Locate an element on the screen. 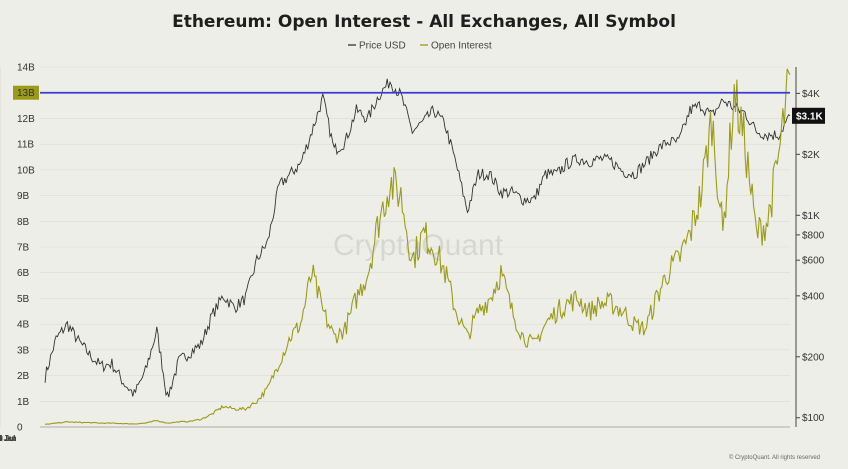 The height and width of the screenshot is (469, 848). left-tick: 7B is located at coordinates (23, 248).